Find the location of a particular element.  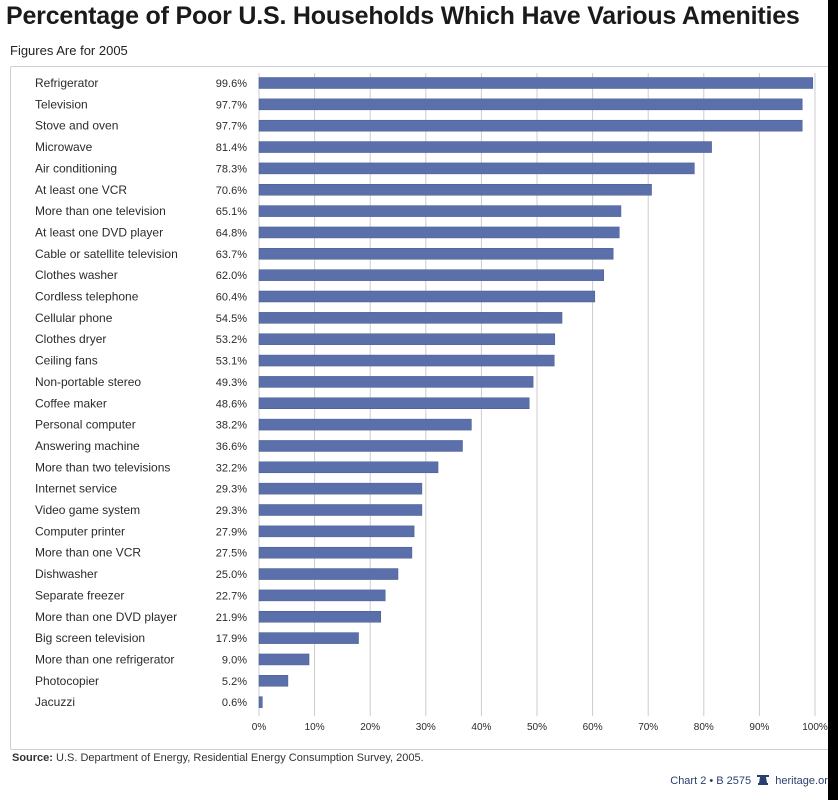

category-label: Separate freezer is located at coordinates (79, 595).